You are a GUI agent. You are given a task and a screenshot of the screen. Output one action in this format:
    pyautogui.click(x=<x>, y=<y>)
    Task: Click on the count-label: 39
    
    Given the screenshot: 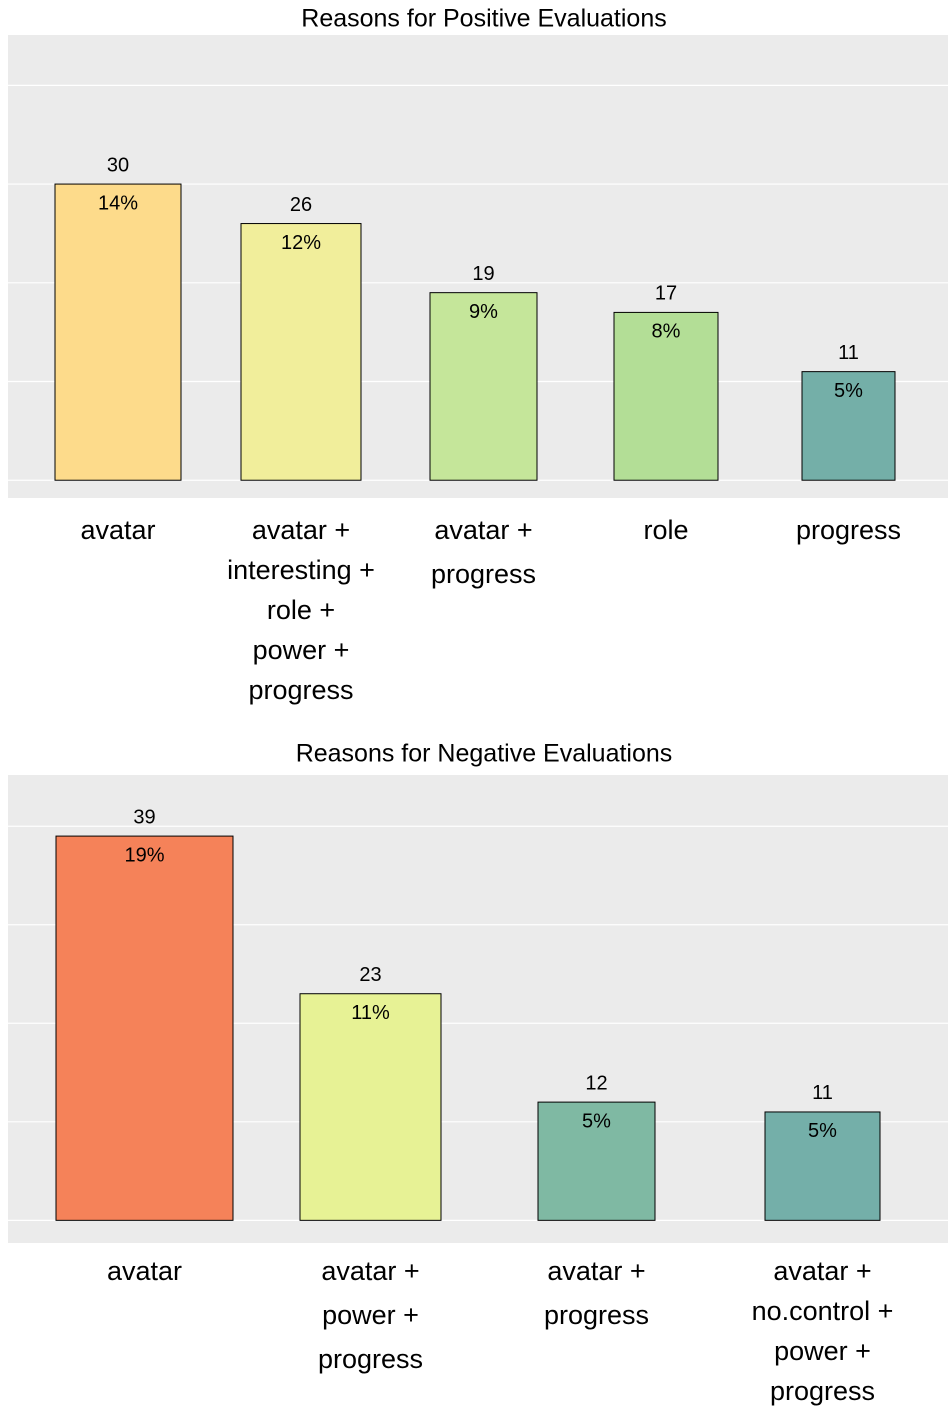 What is the action you would take?
    pyautogui.click(x=144, y=817)
    